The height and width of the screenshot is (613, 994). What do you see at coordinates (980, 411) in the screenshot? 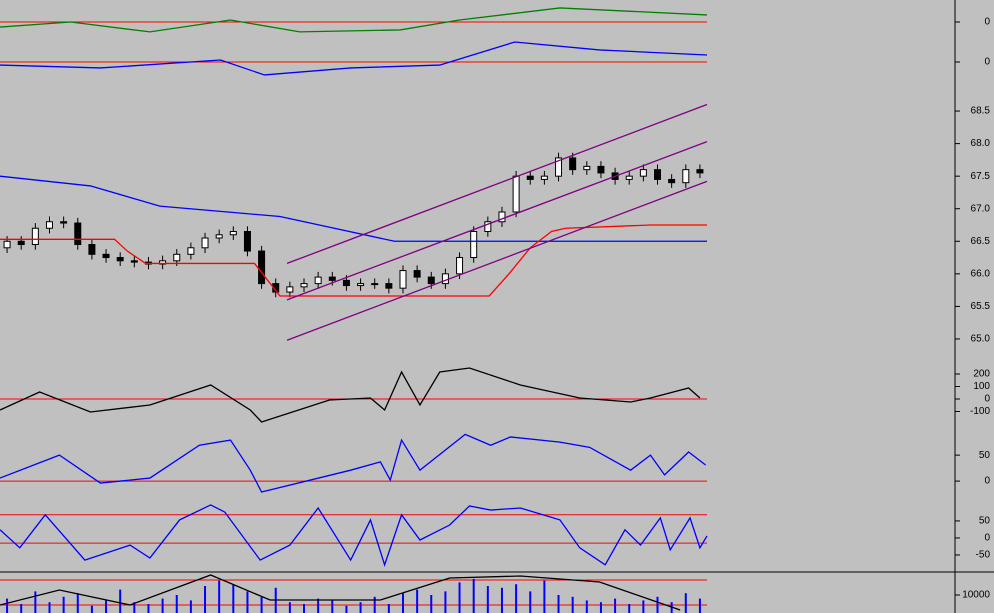
I see `y-tick-label: -100` at bounding box center [980, 411].